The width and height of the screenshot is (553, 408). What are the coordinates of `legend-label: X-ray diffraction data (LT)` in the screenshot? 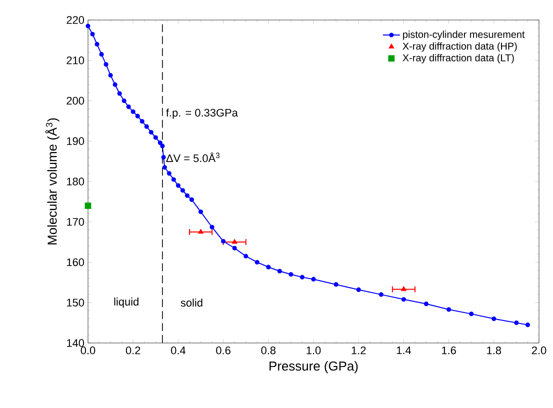 It's located at (458, 59).